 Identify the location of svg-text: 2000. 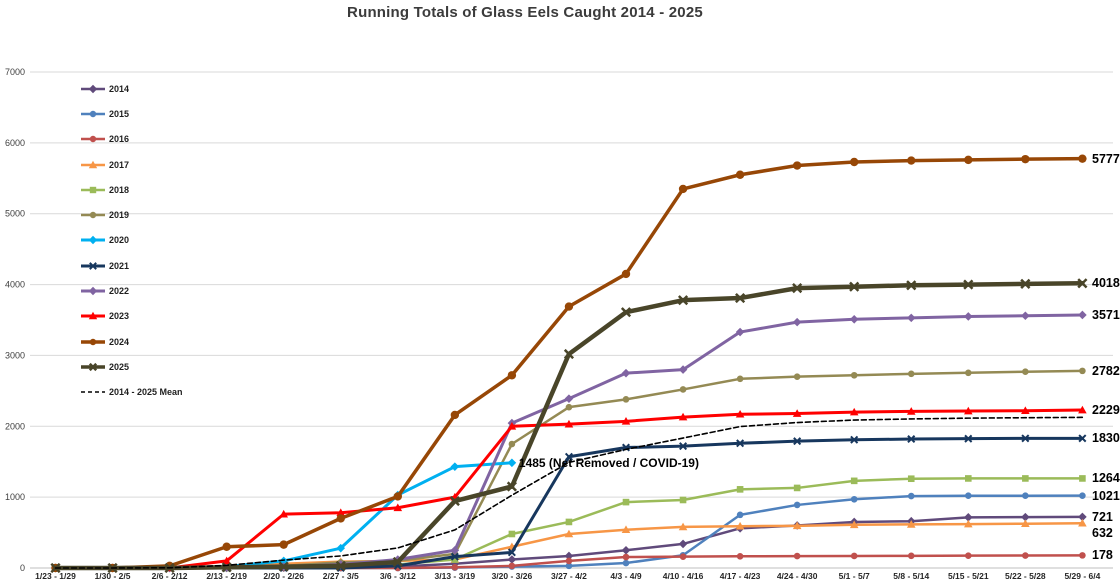
(15, 426).